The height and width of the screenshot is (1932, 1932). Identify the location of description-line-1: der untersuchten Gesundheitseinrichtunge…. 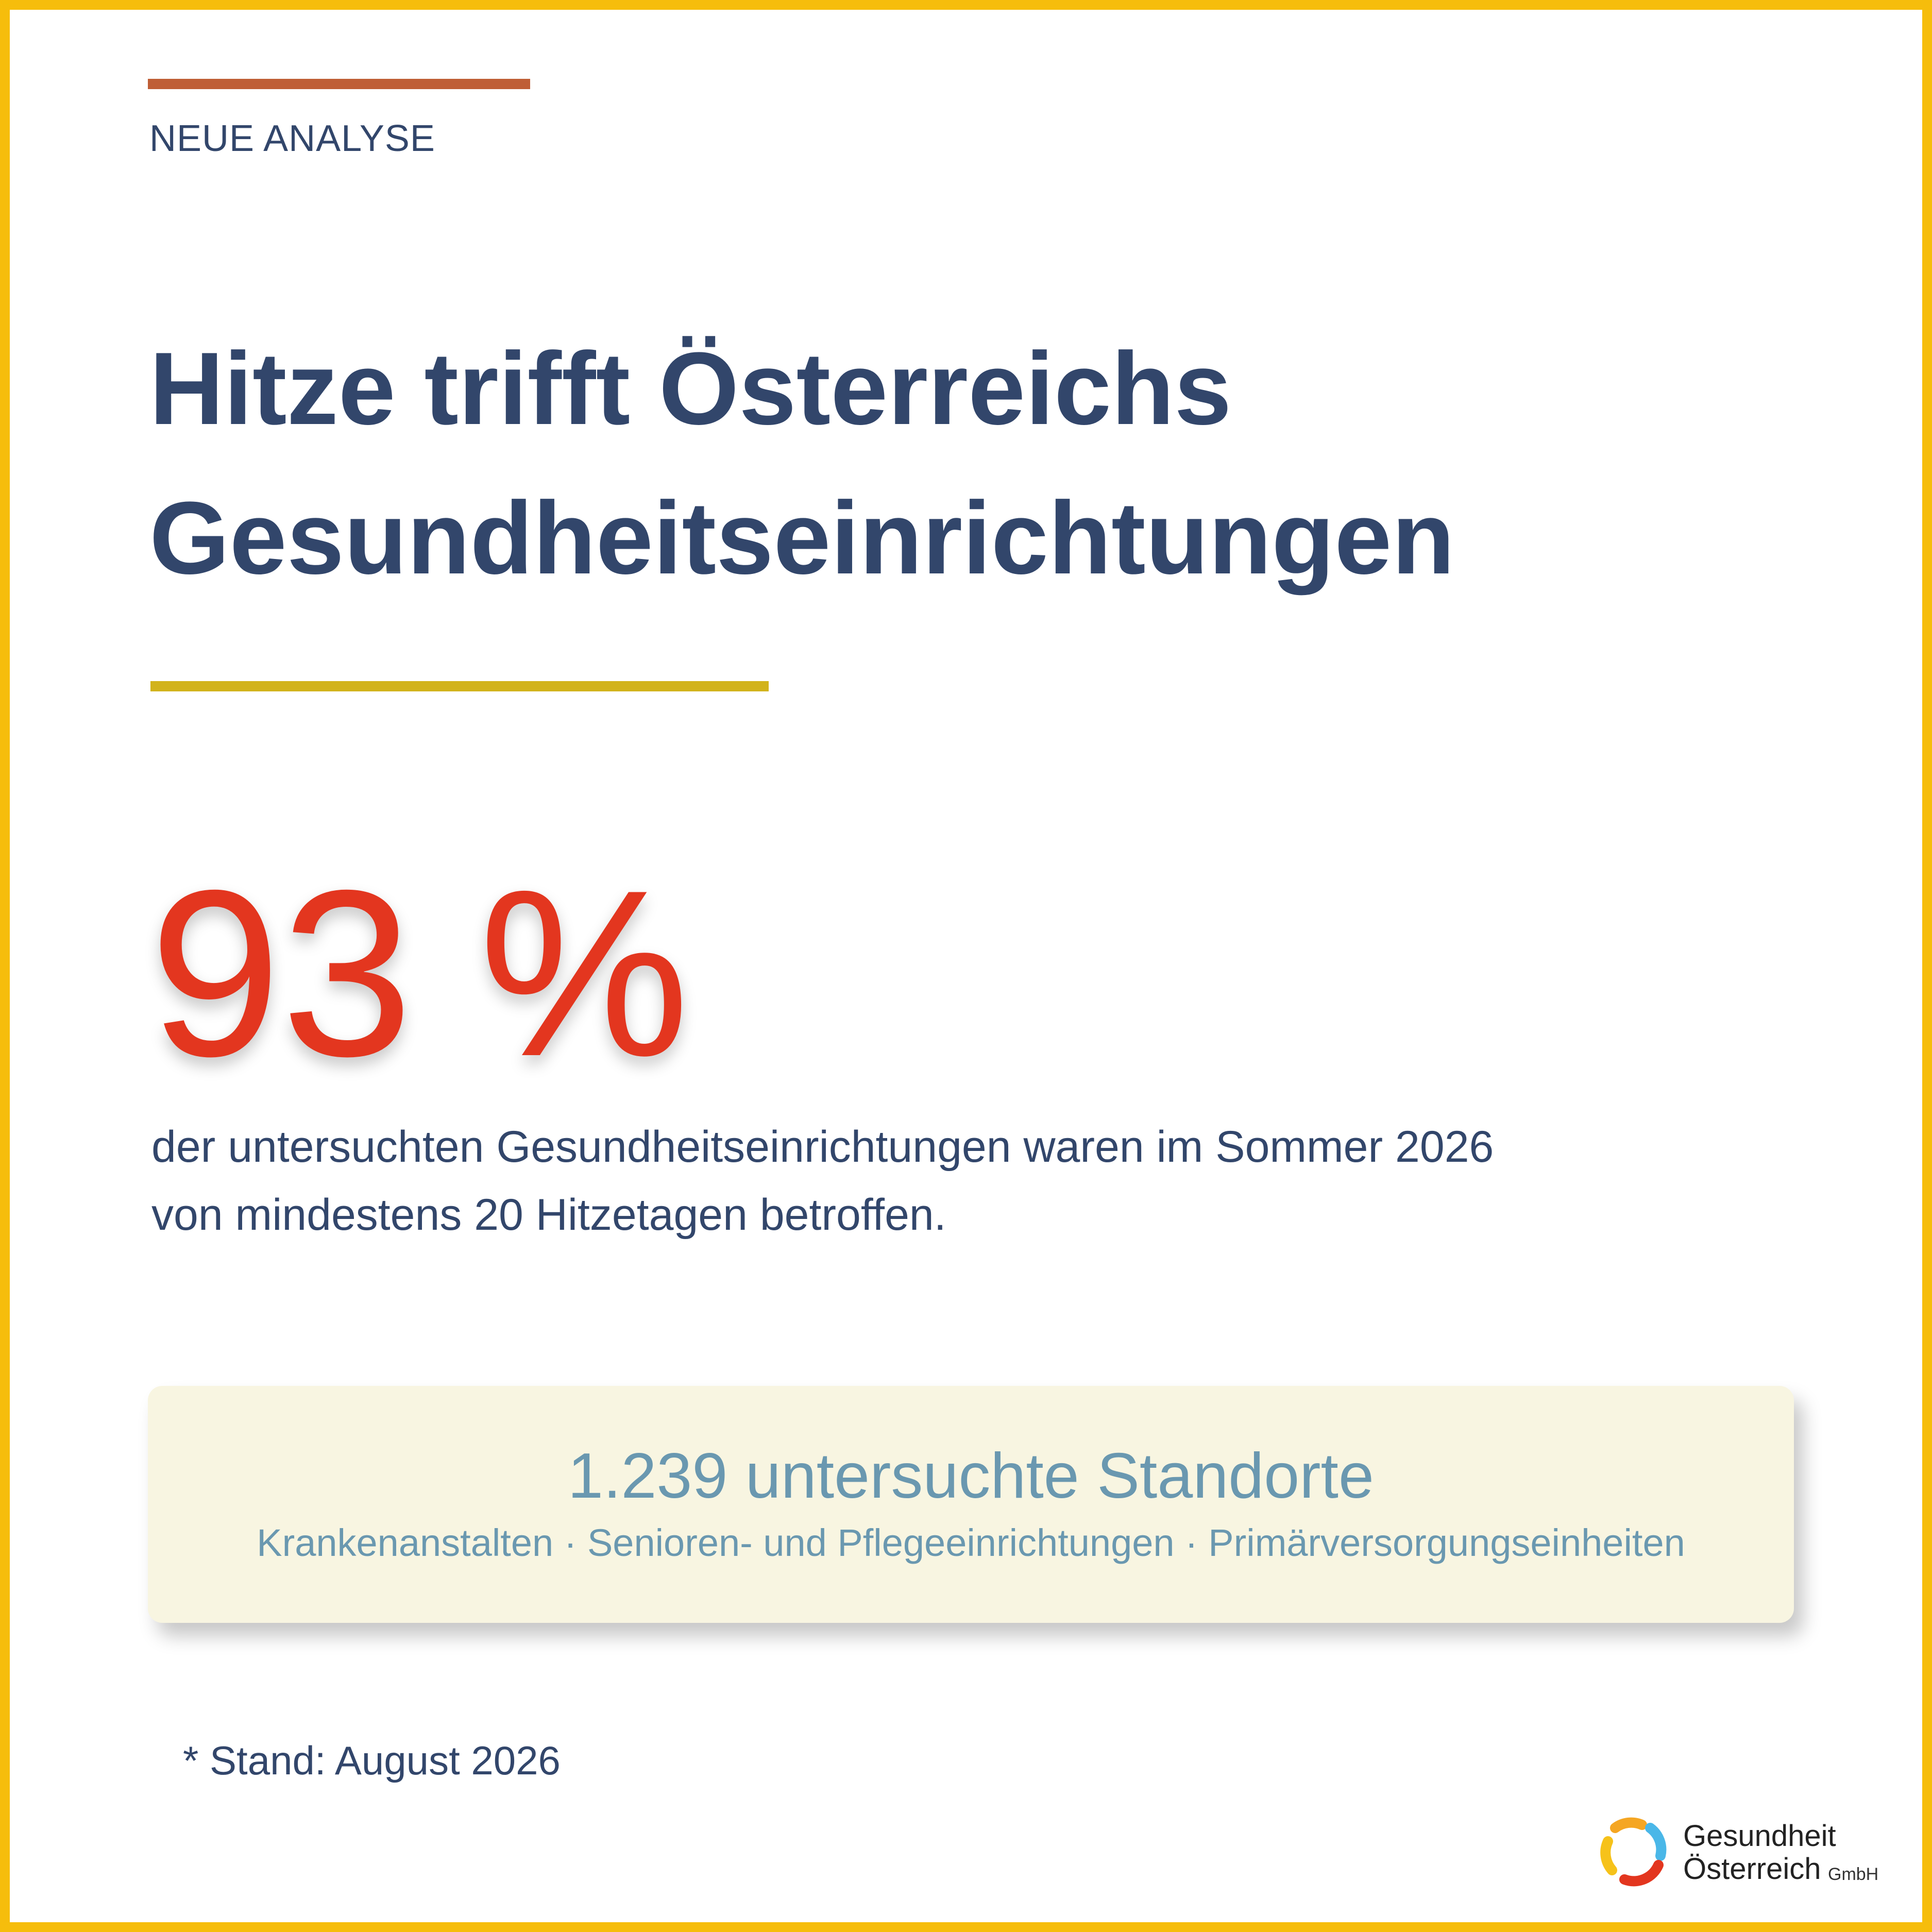
(823, 1147).